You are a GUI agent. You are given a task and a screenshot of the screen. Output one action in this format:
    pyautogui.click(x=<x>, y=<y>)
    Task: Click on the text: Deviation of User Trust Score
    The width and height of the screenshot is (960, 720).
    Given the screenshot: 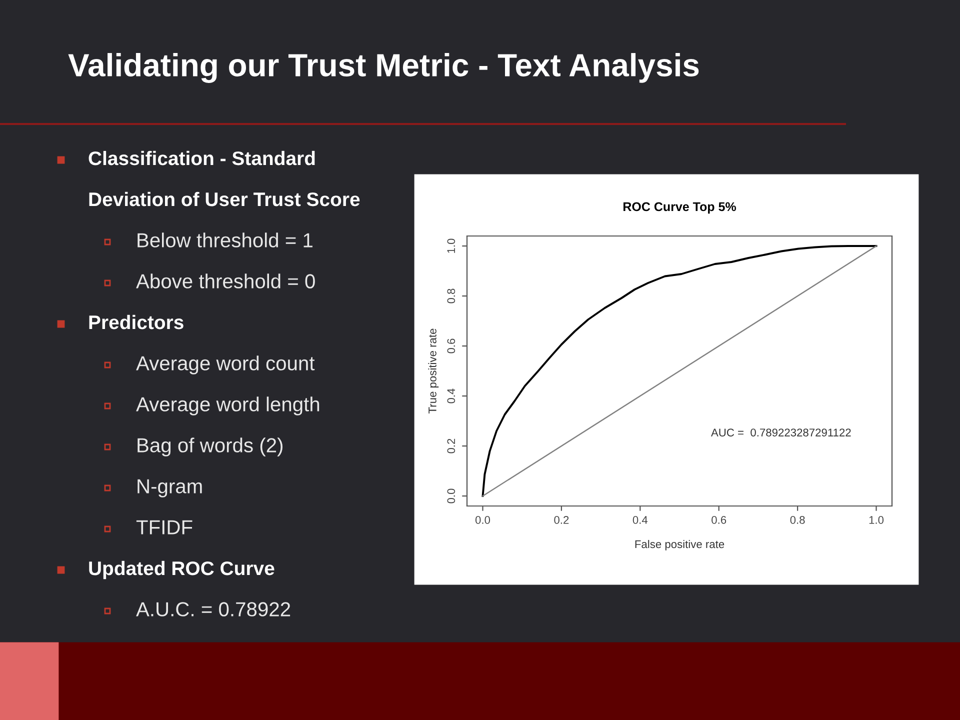 What is the action you would take?
    pyautogui.click(x=224, y=199)
    